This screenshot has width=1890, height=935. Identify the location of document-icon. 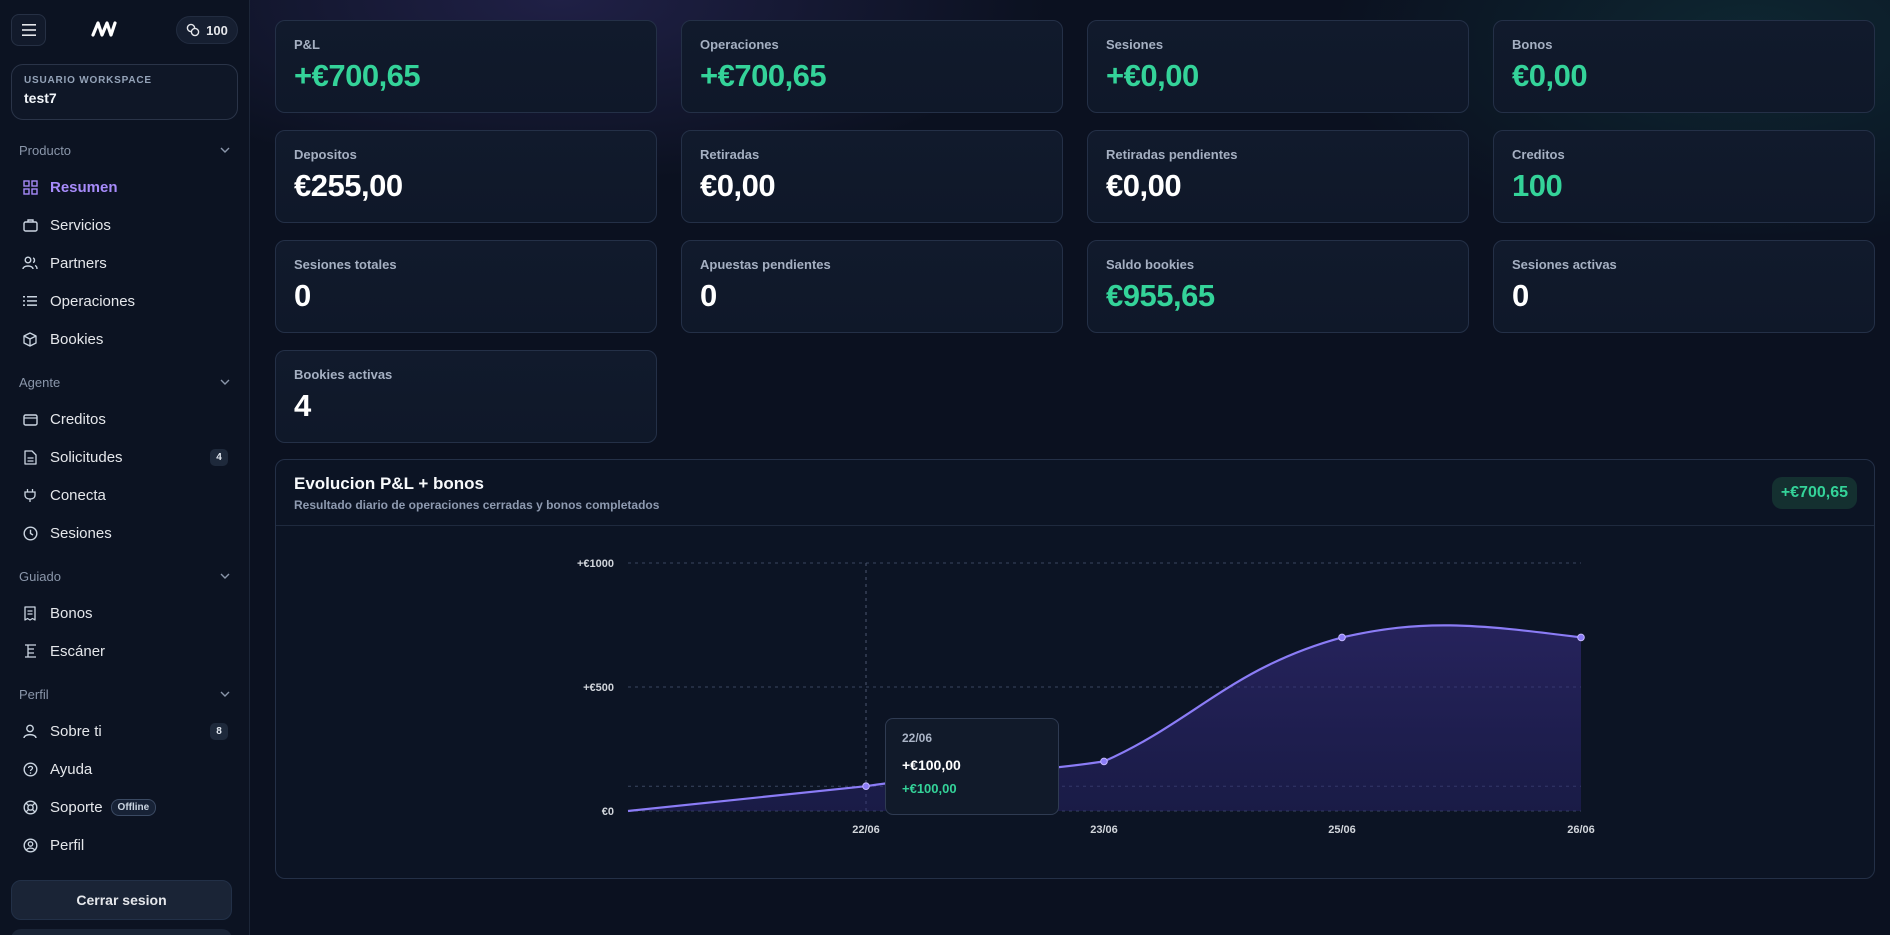
(30, 457).